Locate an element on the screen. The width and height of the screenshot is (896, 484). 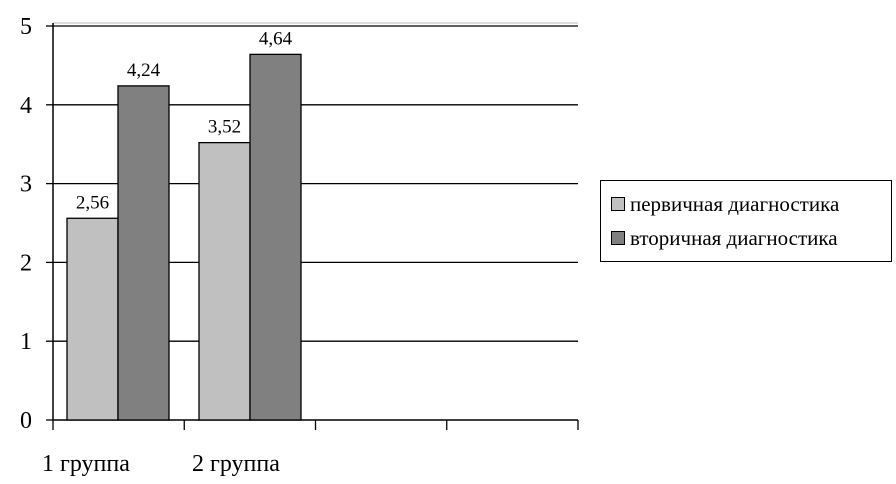
y-tick-label: 4 is located at coordinates (26, 106).